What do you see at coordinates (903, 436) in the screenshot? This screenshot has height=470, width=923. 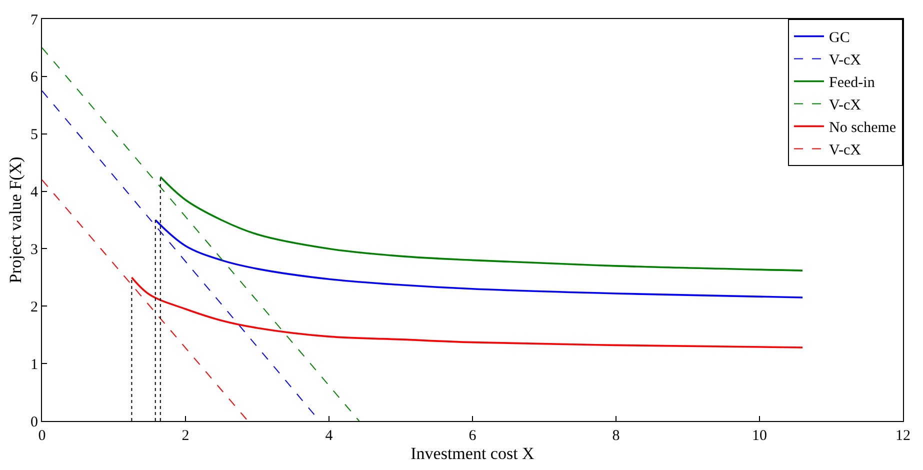 I see `x-tick-label: 12` at bounding box center [903, 436].